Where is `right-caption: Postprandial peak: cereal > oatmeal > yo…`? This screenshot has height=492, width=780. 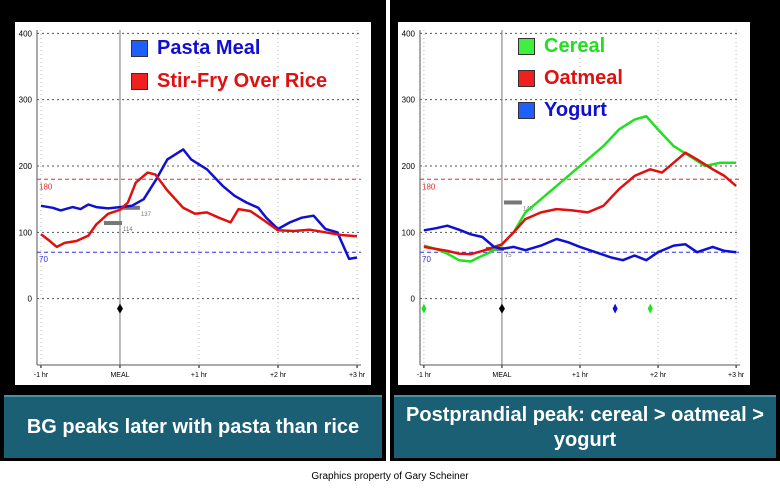
right-caption: Postprandial peak: cereal > oatmeal > yo… is located at coordinates (585, 426).